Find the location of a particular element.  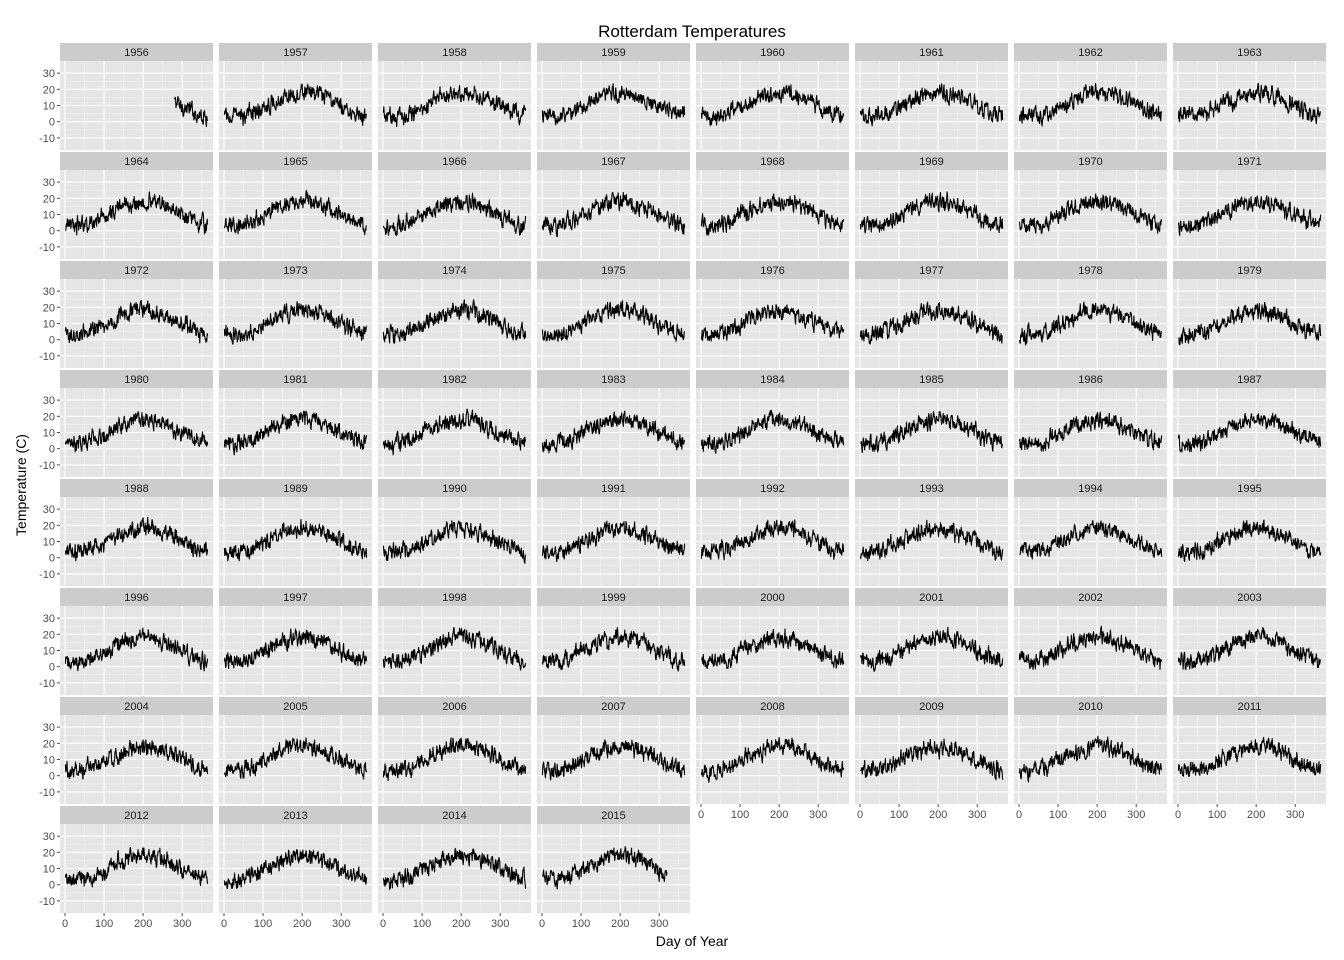

y-tick-label: 0 is located at coordinates (52, 777).